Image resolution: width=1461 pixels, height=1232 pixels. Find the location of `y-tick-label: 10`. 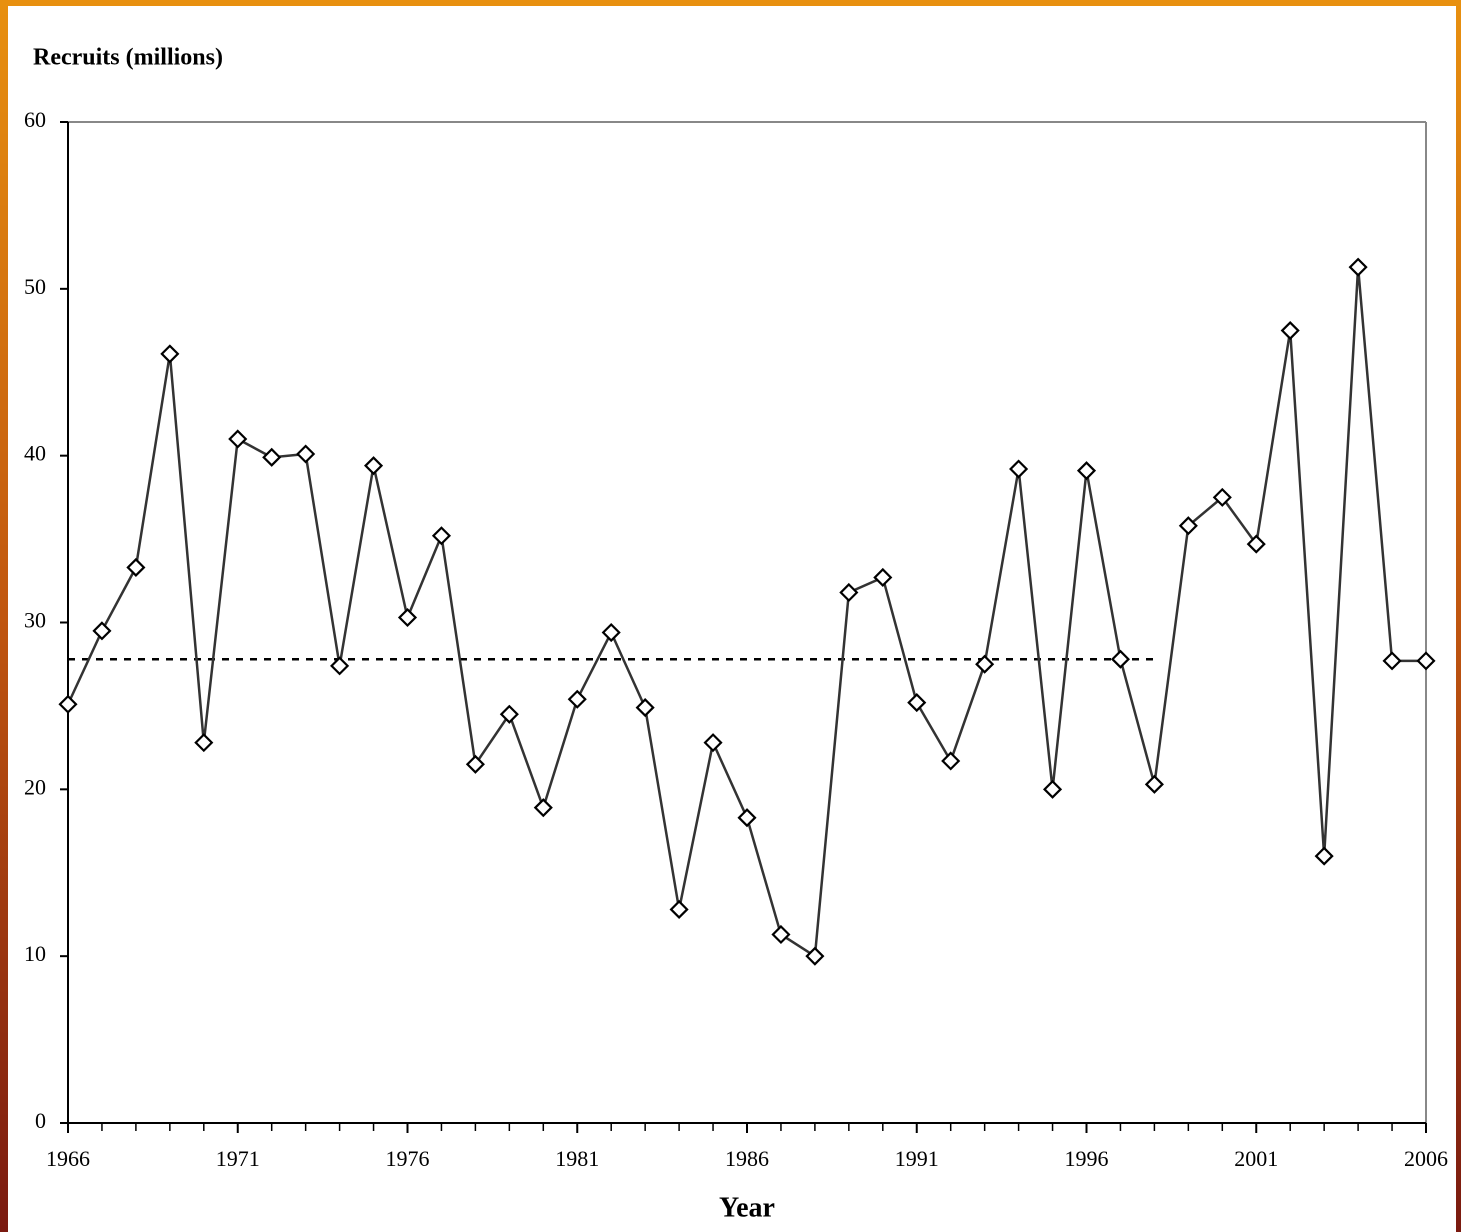

y-tick-label: 10 is located at coordinates (35, 953).